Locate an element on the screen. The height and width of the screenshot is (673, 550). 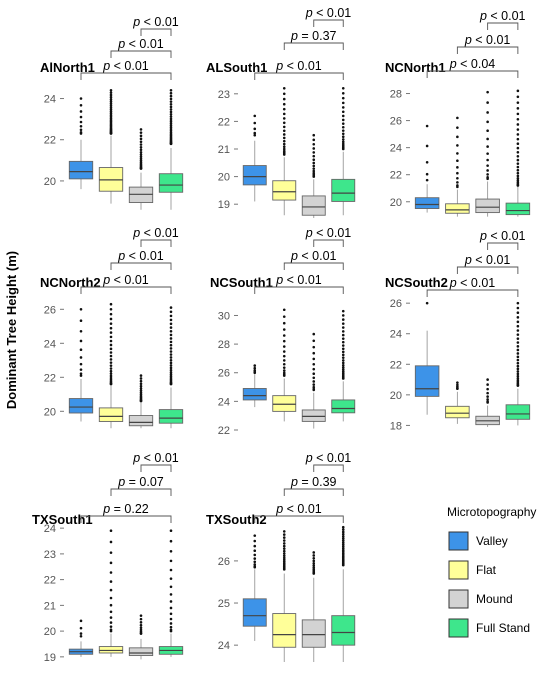
legend-label: Mound is located at coordinates (494, 599).